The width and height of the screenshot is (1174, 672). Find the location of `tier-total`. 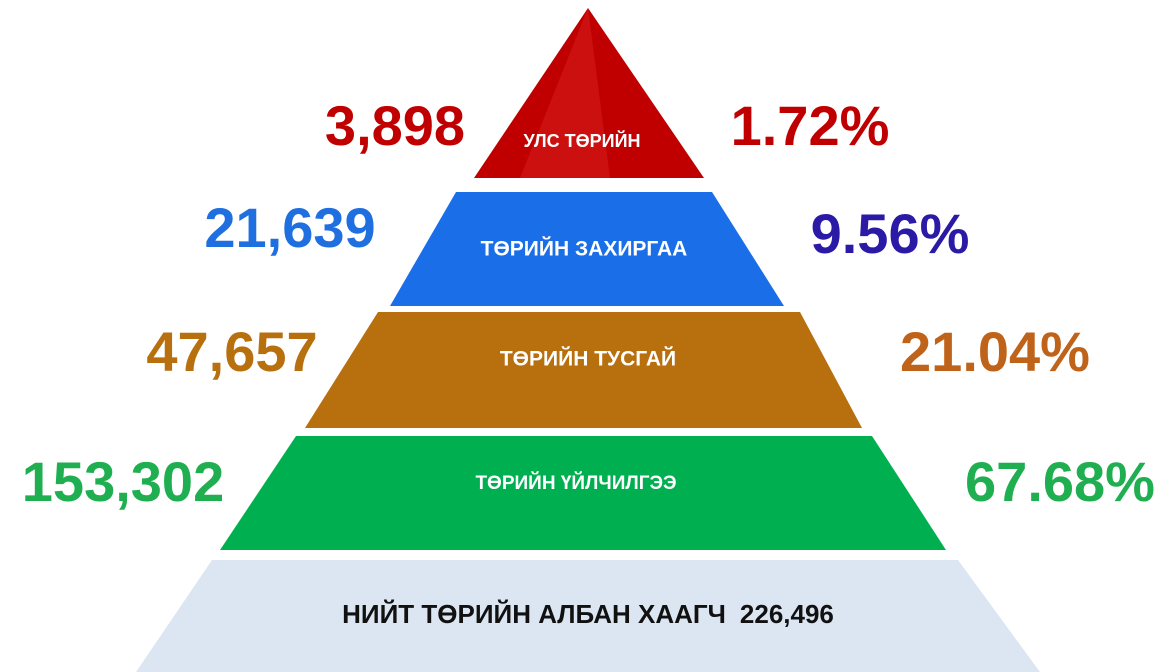

tier-total is located at coordinates (588, 616).